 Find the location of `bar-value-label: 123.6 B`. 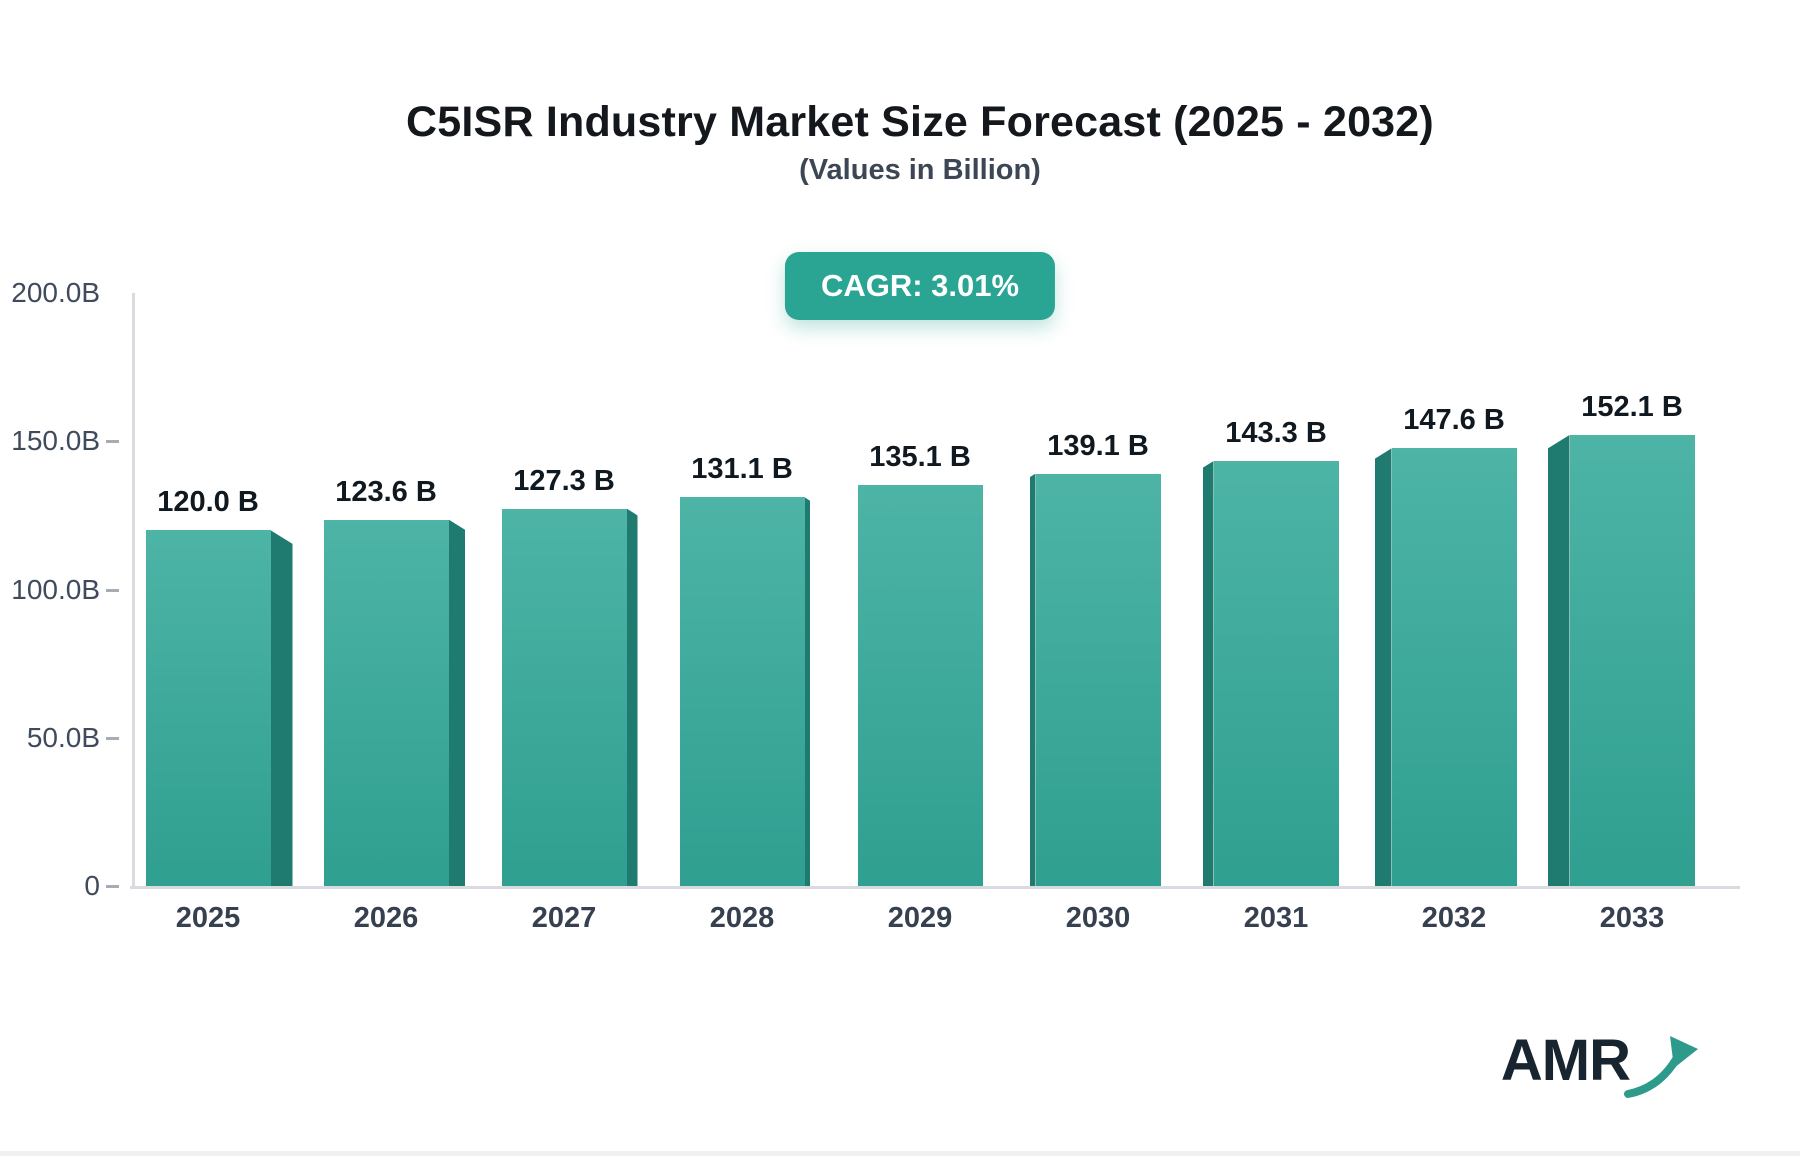

bar-value-label: 123.6 B is located at coordinates (386, 491).